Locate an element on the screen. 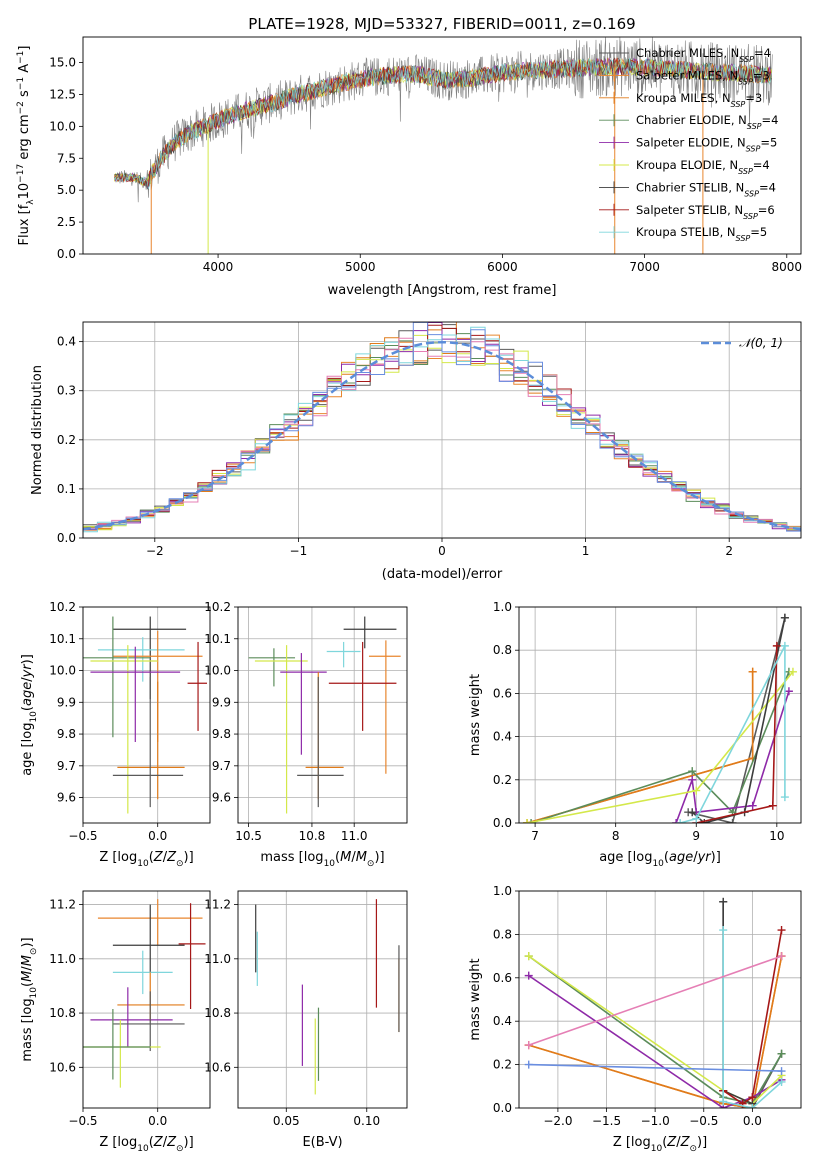 This screenshot has height=1170, width=819. label-part: −17 is located at coordinates (21, 173).